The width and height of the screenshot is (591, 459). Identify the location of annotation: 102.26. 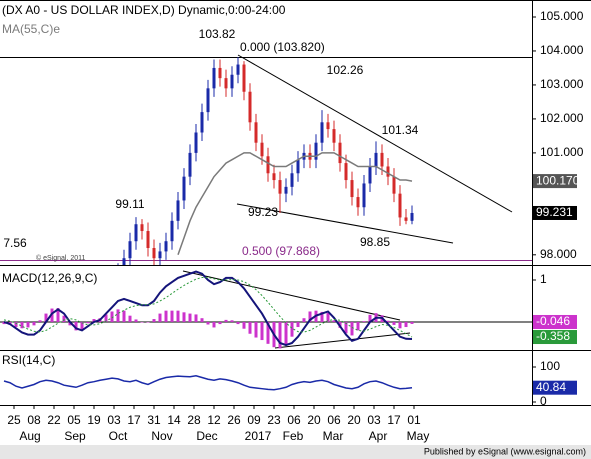
(345, 70).